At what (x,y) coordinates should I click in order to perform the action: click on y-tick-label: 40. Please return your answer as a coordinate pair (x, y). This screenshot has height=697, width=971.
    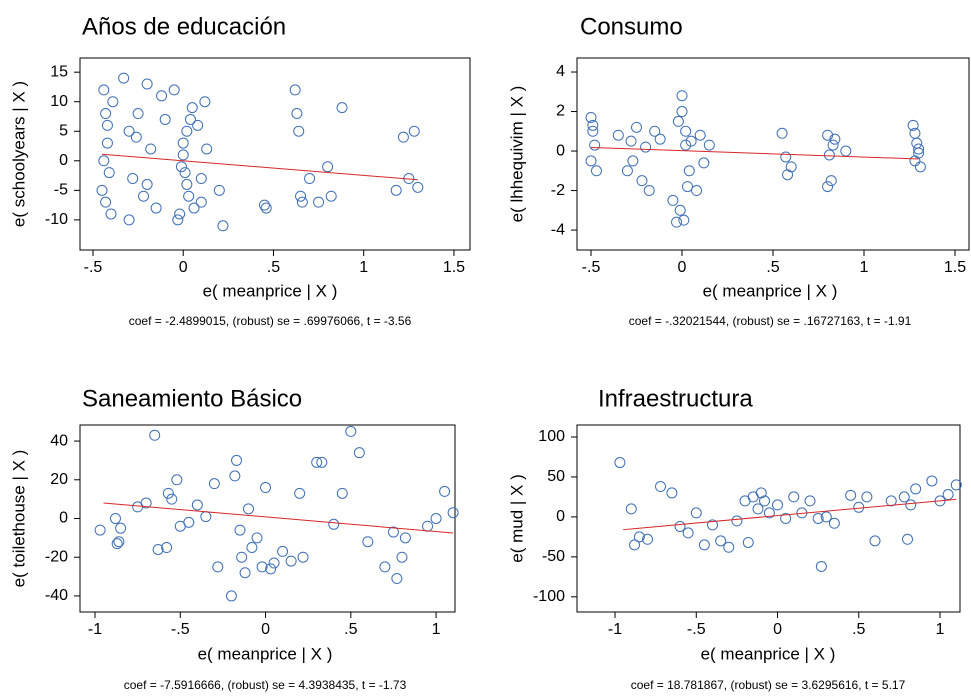
    Looking at the image, I should click on (59, 440).